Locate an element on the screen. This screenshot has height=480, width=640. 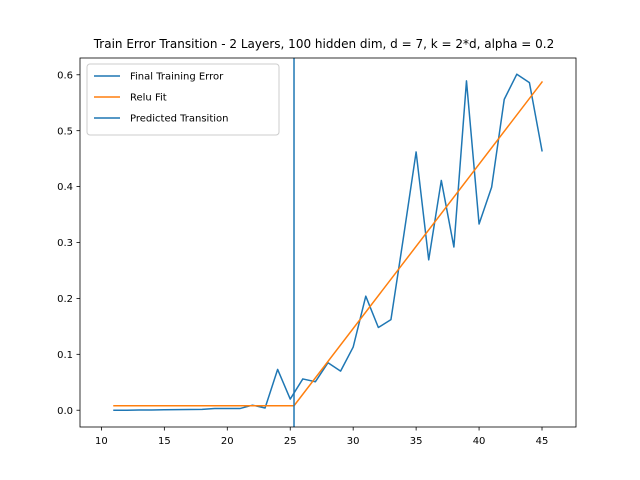
x-tick-label: 30 is located at coordinates (353, 441).